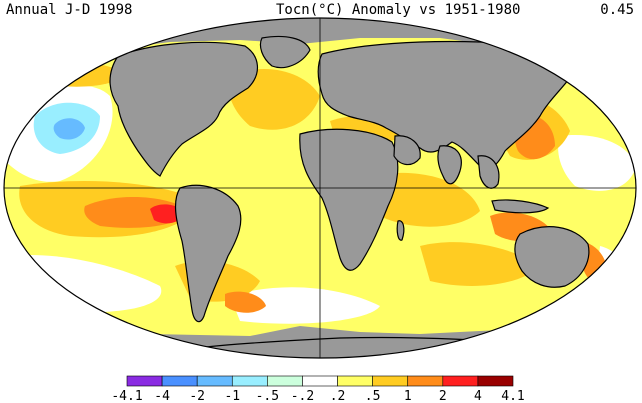 Image resolution: width=642 pixels, height=403 pixels. I want to click on legend-tick-label: -.5, so click(267, 396).